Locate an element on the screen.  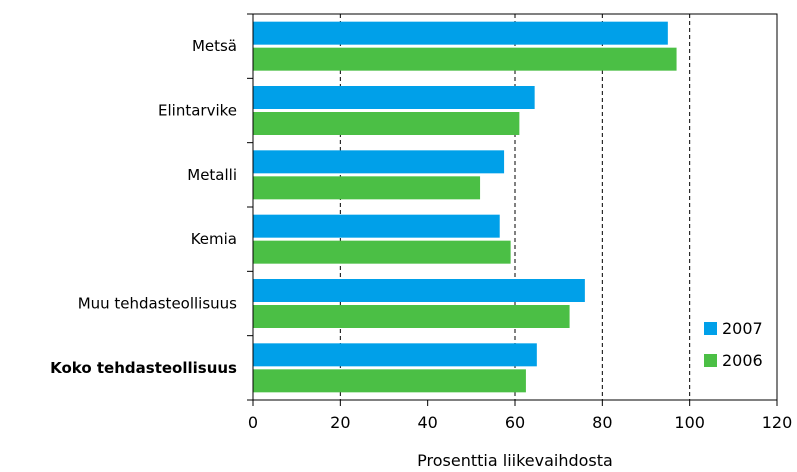
legend: 2007 2006 is located at coordinates (733, 344).